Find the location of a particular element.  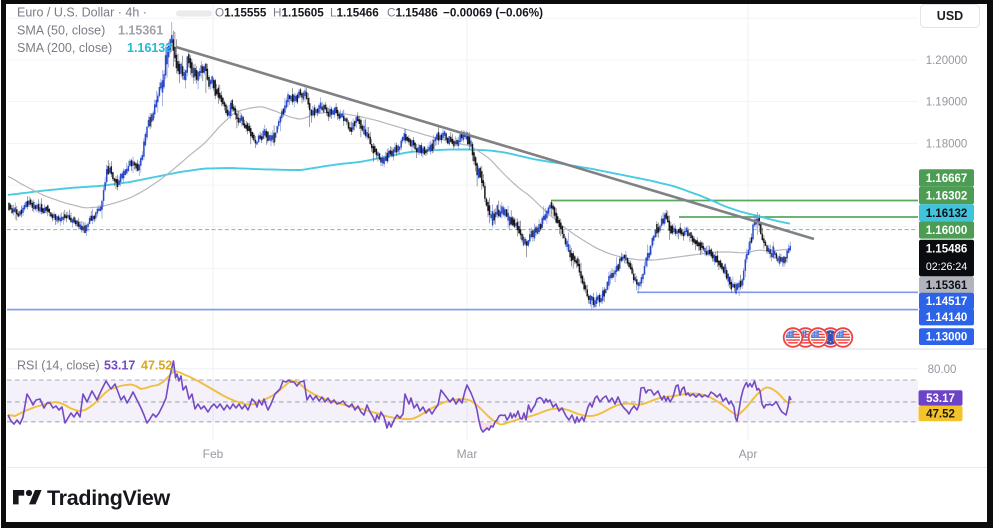

svg-text: SMA (50, close) is located at coordinates (61, 31).